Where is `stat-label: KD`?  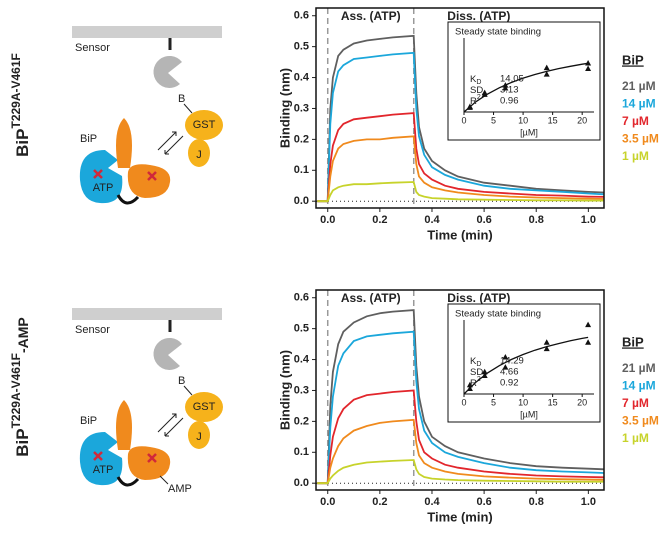 stat-label: KD is located at coordinates (475, 362).